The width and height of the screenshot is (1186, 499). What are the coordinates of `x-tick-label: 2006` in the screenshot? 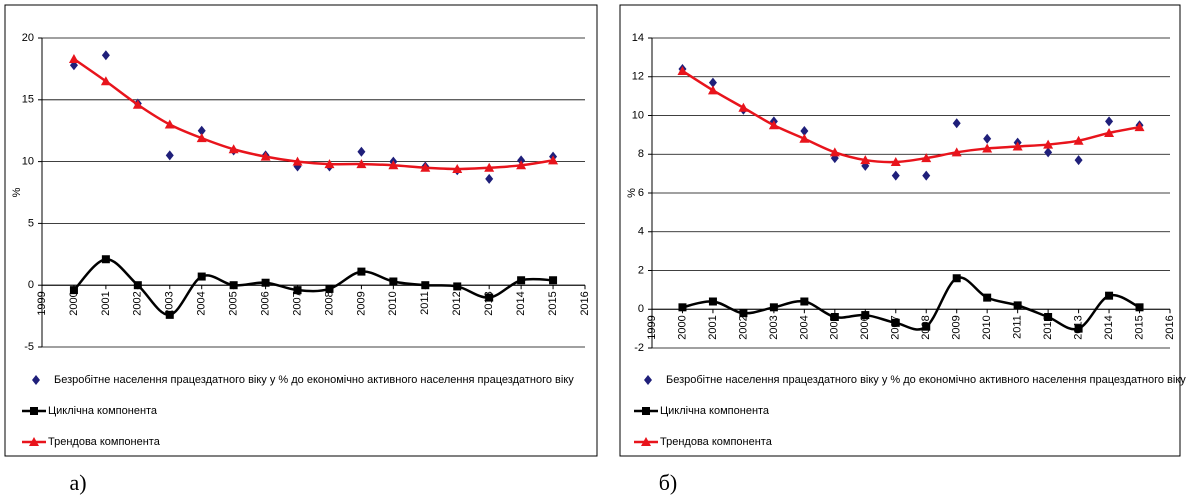 It's located at (265, 303).